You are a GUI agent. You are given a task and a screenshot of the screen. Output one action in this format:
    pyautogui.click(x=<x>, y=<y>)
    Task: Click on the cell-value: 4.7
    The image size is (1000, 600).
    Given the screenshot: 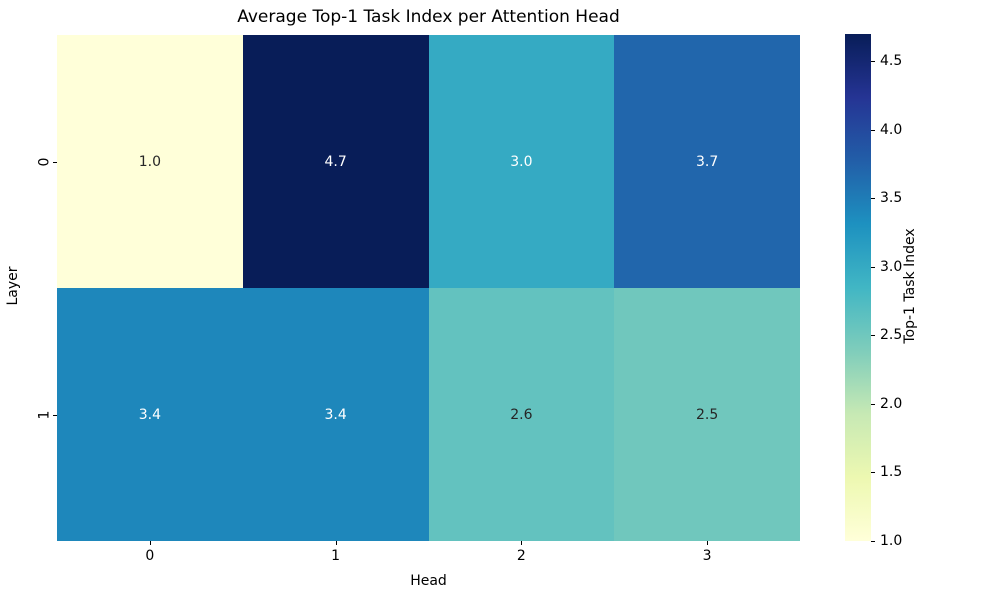 What is the action you would take?
    pyautogui.click(x=335, y=161)
    